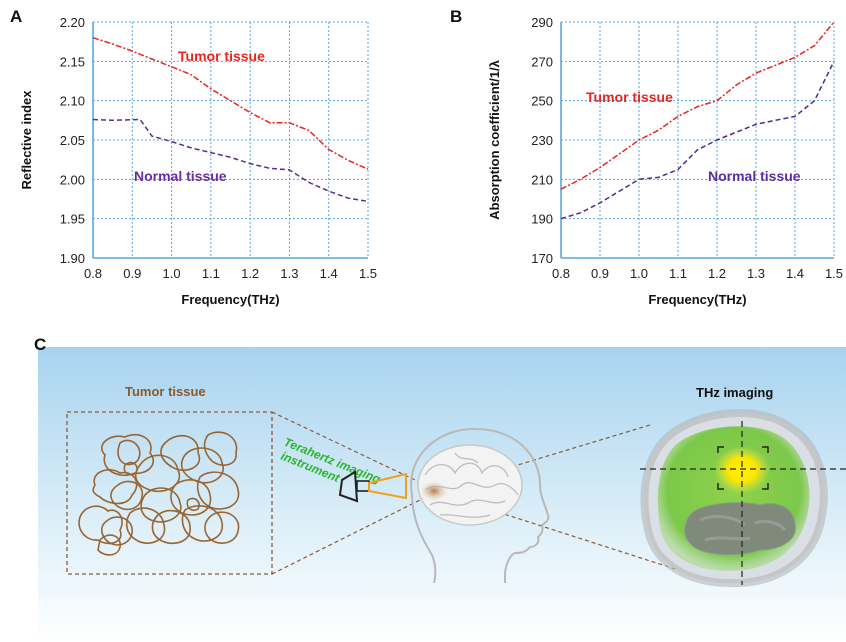 The height and width of the screenshot is (642, 846). Describe the element at coordinates (754, 176) in the screenshot. I see `chart-b-normal-label: Normal tissue` at that location.